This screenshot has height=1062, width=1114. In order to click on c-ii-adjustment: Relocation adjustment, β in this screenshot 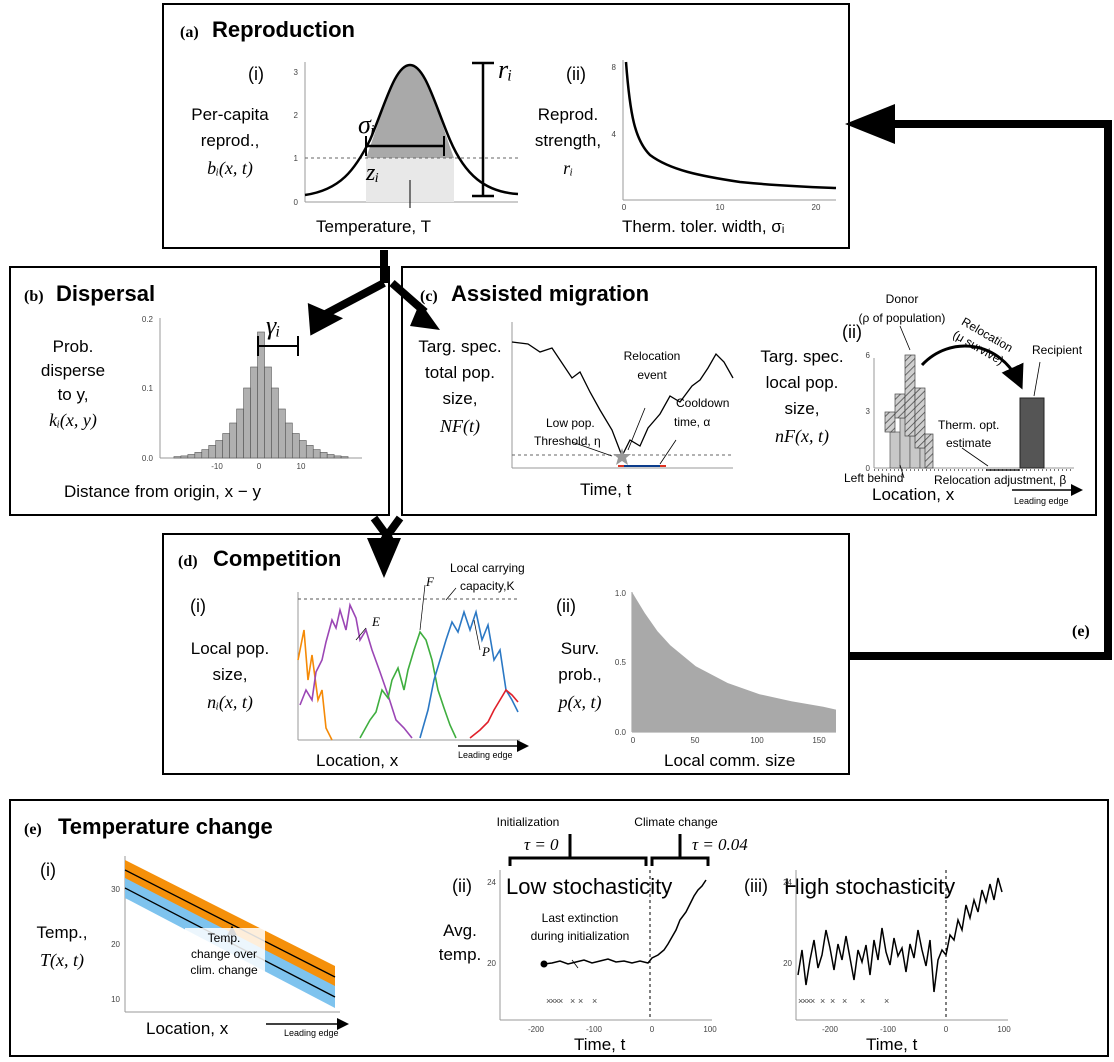, I will do `click(1000, 480)`.